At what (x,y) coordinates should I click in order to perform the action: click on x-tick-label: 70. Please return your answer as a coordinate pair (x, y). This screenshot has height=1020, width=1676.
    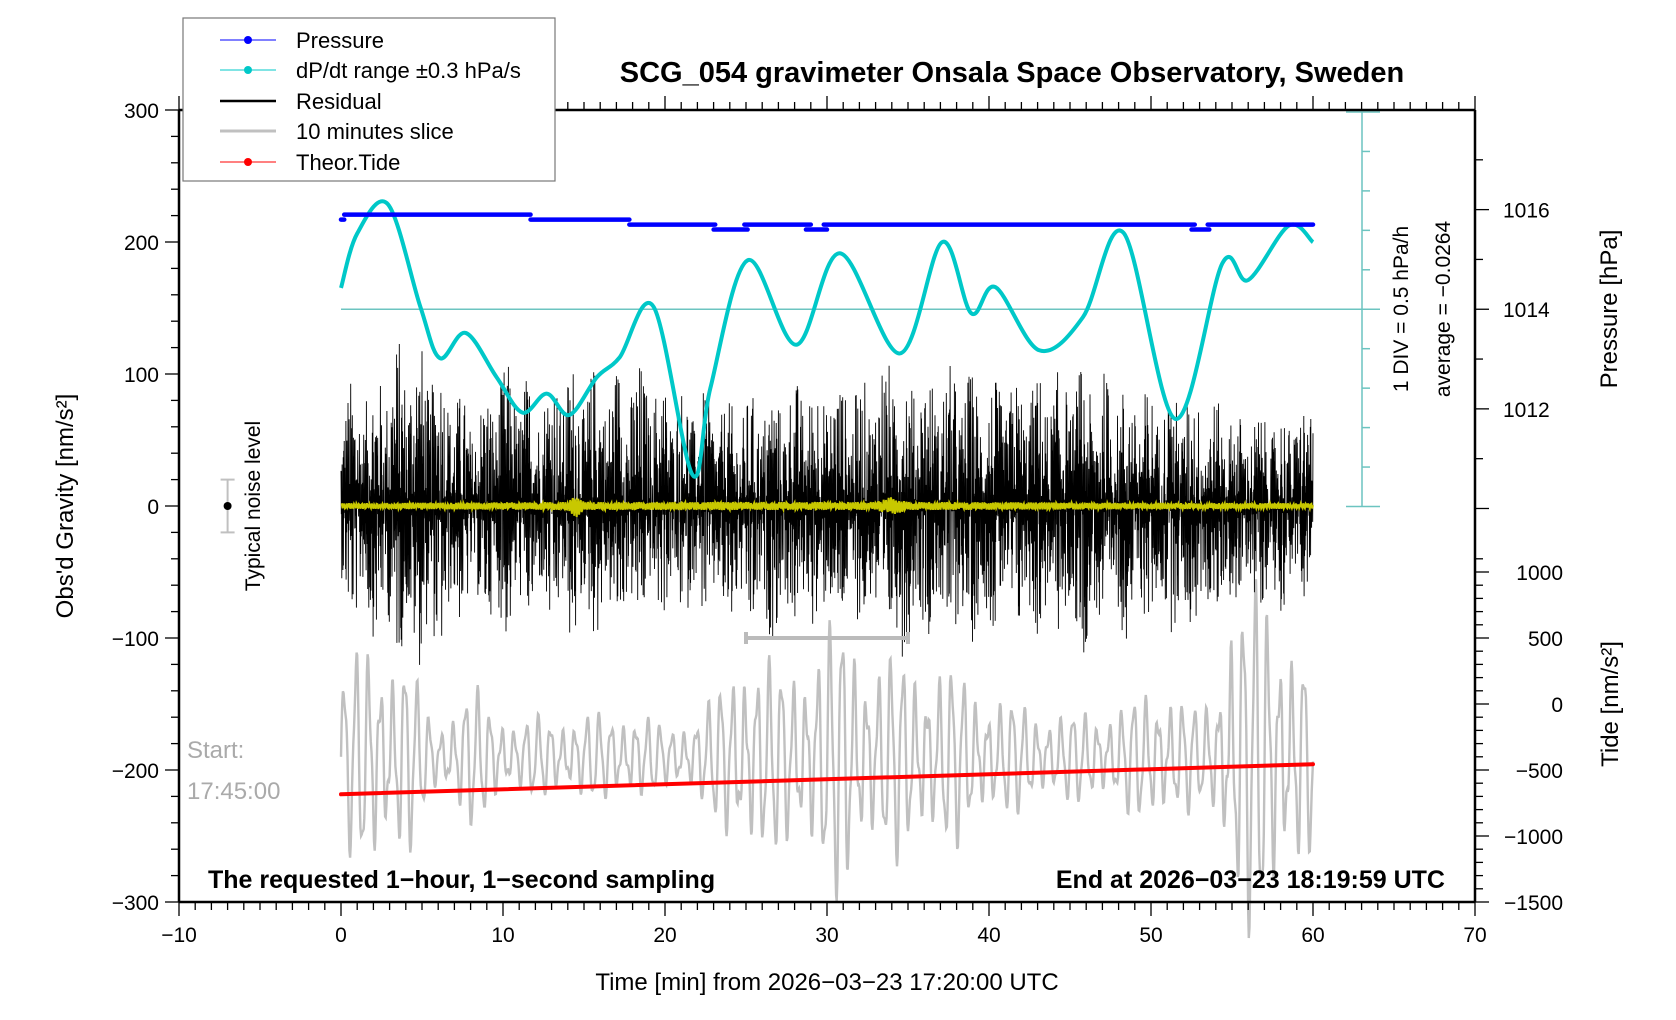
    Looking at the image, I should click on (1474, 935).